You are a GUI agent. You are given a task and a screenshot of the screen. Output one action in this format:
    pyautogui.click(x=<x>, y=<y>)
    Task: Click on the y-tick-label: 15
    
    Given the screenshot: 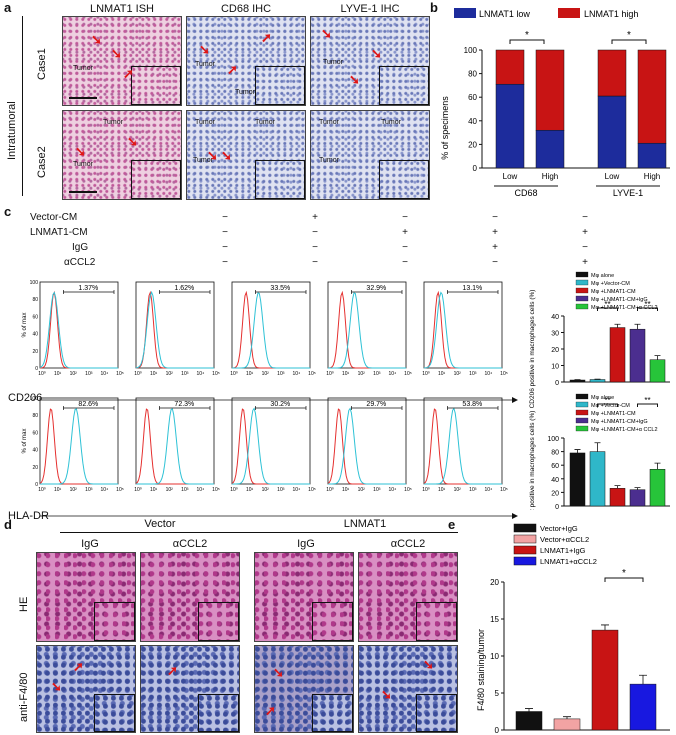 What is the action you would take?
    pyautogui.click(x=494, y=619)
    